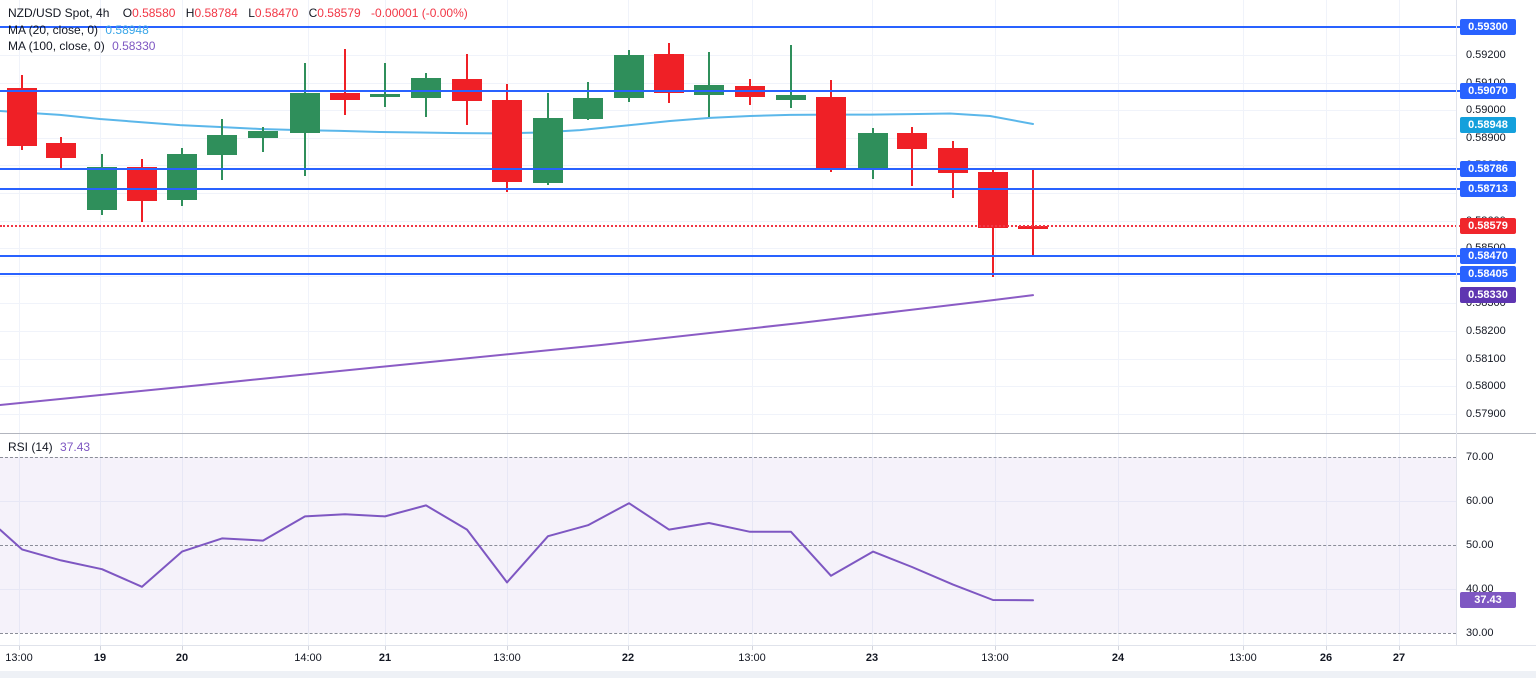 The image size is (1536, 678). What do you see at coordinates (1488, 169) in the screenshot?
I see `price-axis-tag: 0.58786` at bounding box center [1488, 169].